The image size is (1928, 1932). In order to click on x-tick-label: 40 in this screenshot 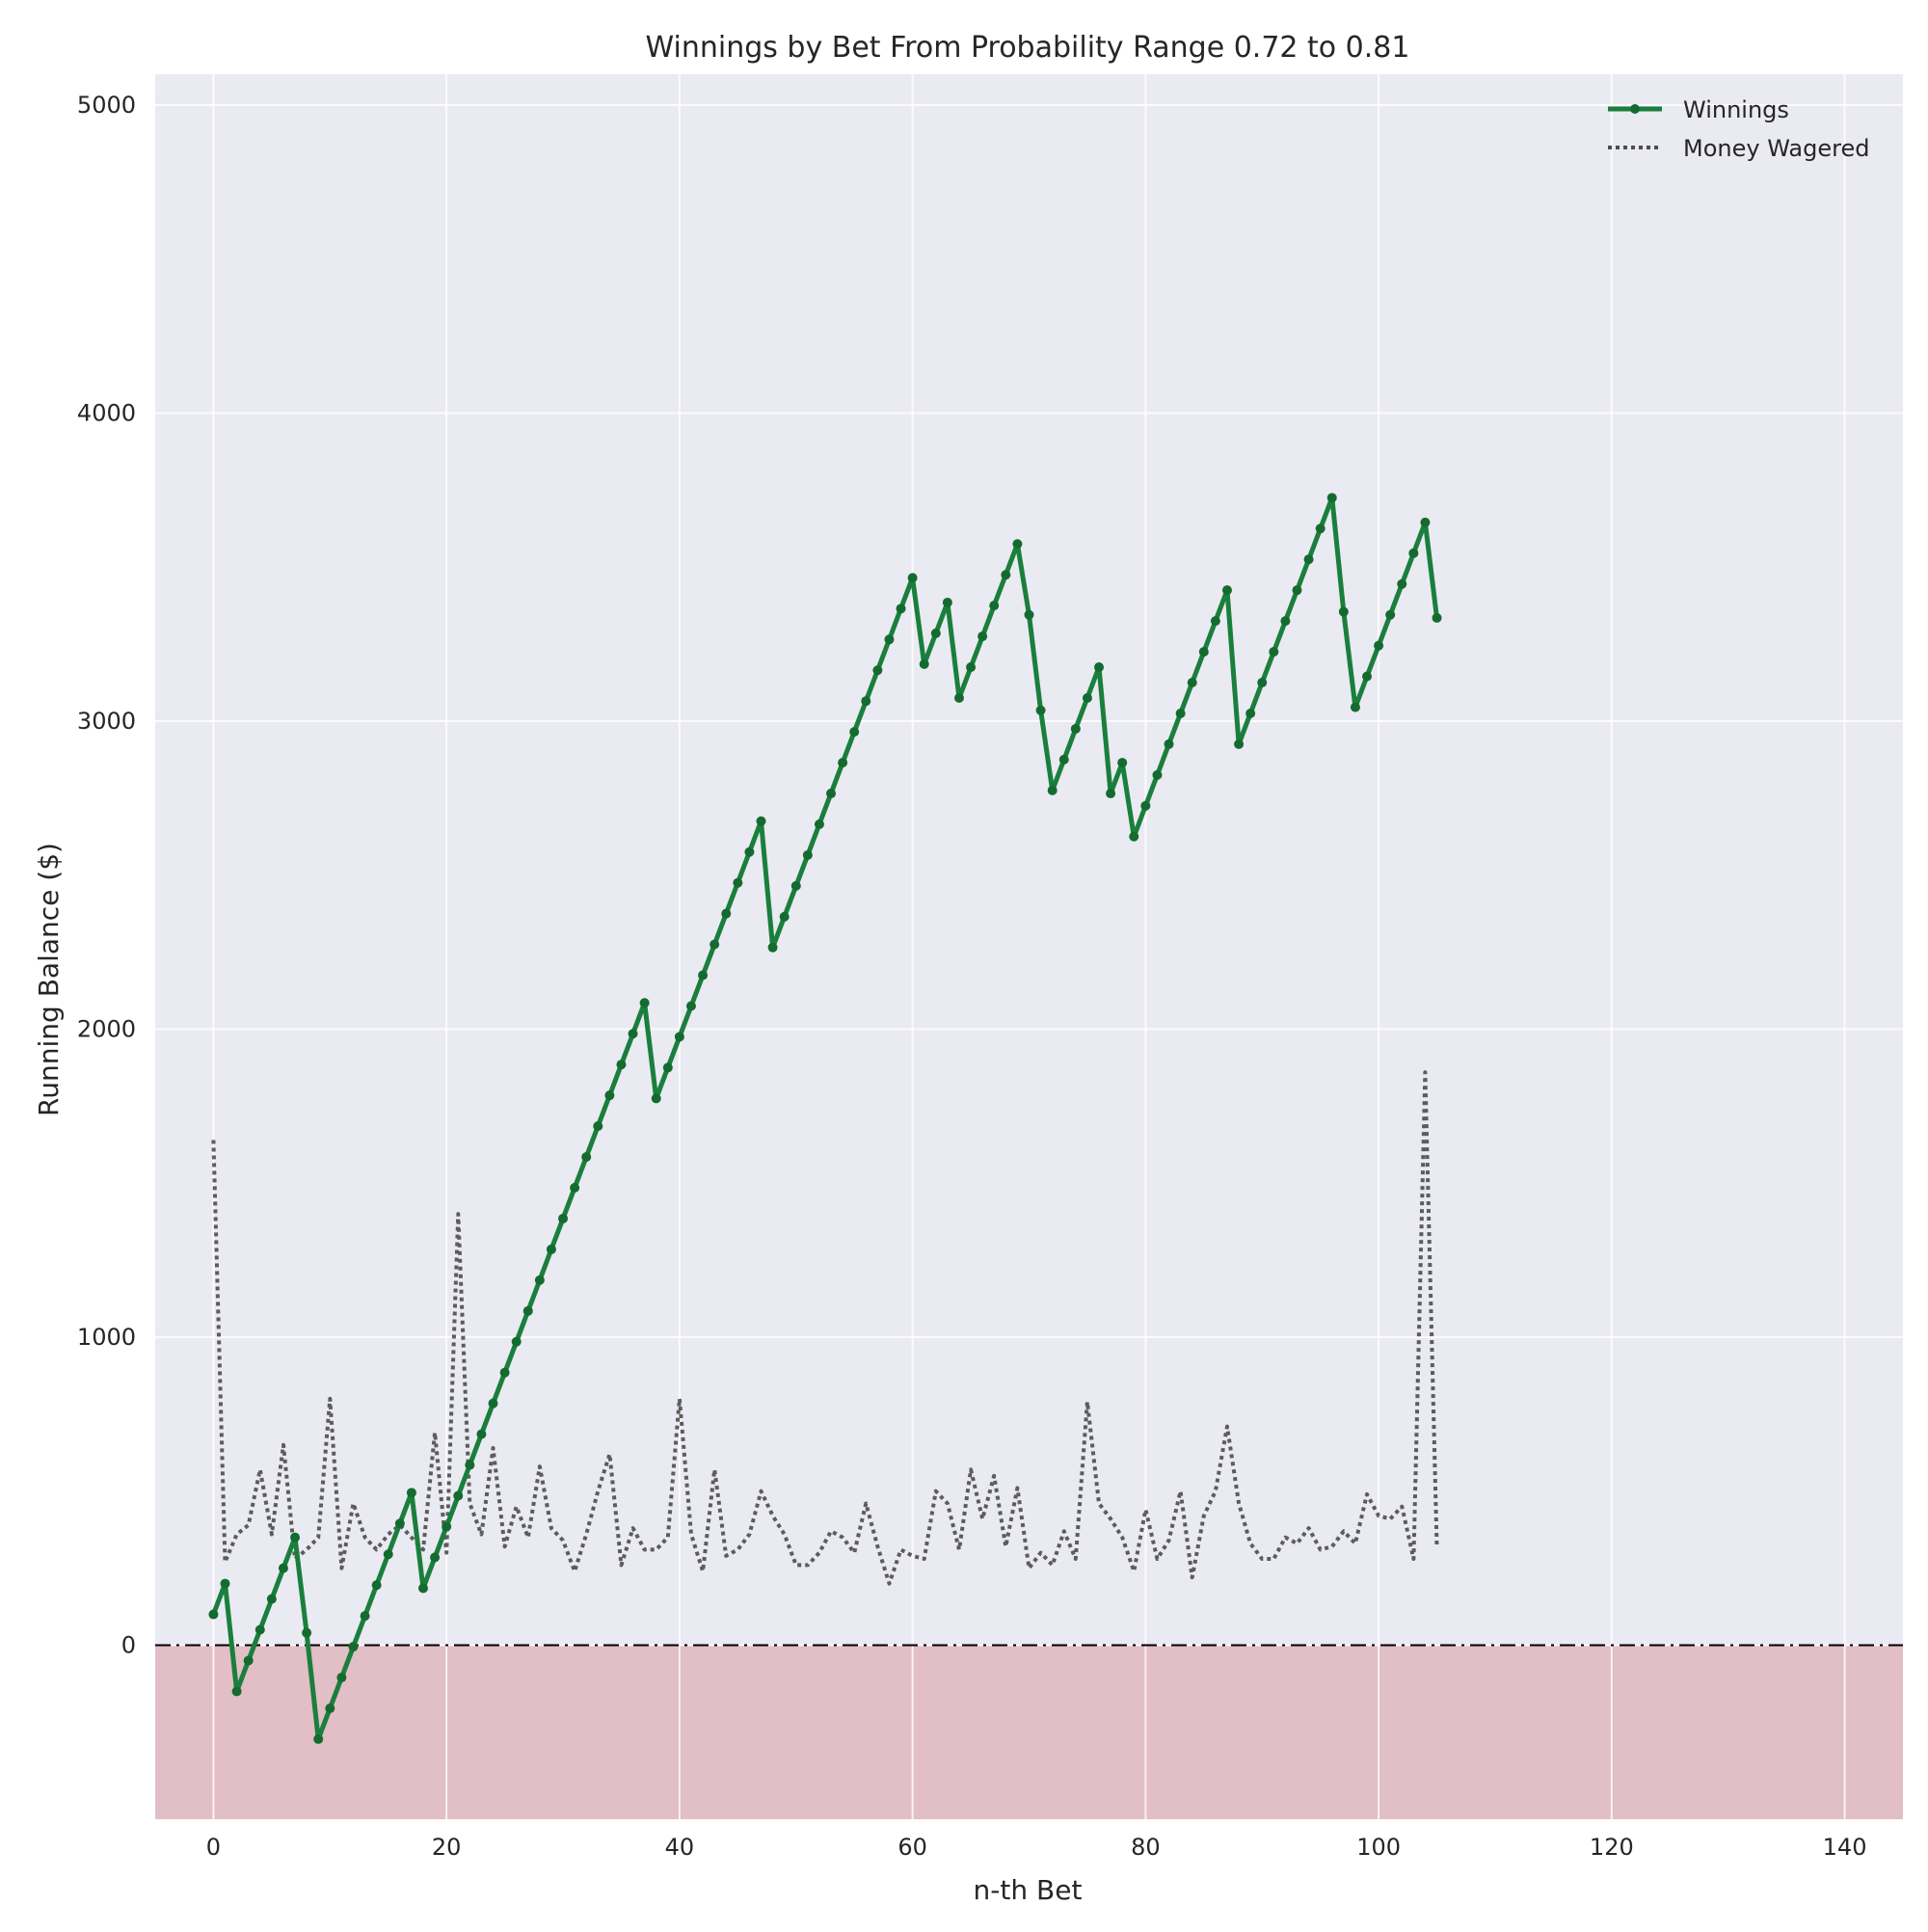, I will do `click(680, 1848)`.